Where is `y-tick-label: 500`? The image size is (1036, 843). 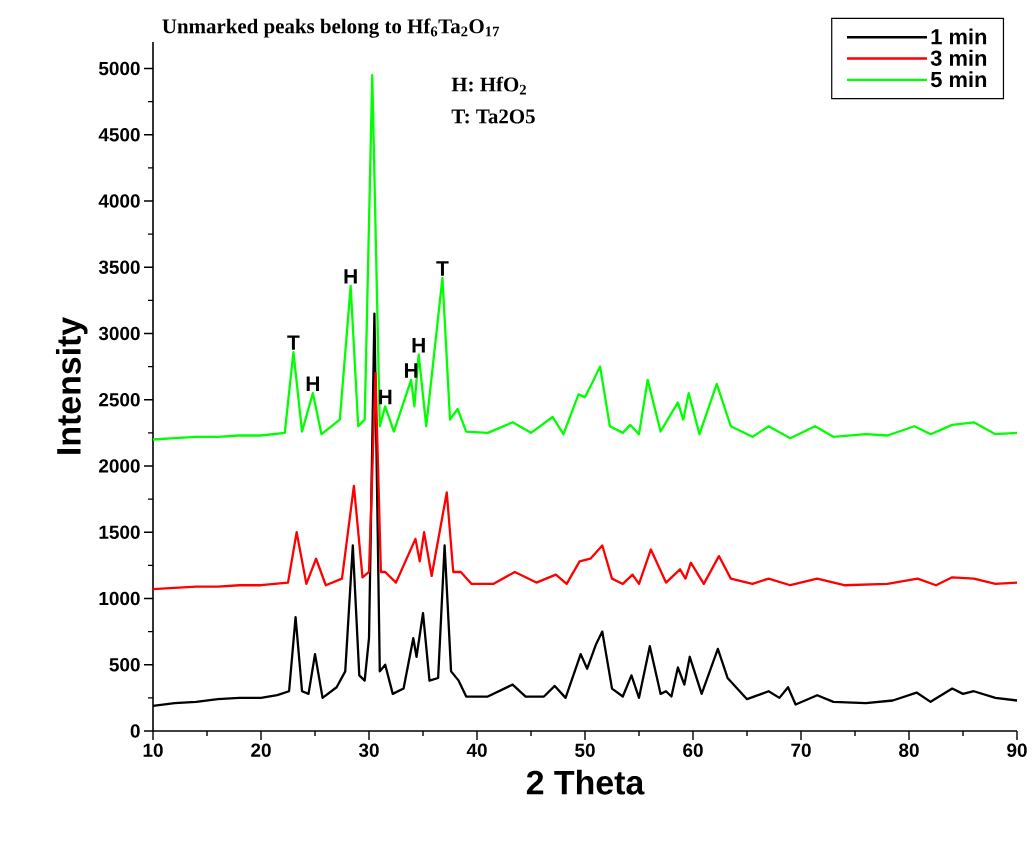 y-tick-label: 500 is located at coordinates (124, 665).